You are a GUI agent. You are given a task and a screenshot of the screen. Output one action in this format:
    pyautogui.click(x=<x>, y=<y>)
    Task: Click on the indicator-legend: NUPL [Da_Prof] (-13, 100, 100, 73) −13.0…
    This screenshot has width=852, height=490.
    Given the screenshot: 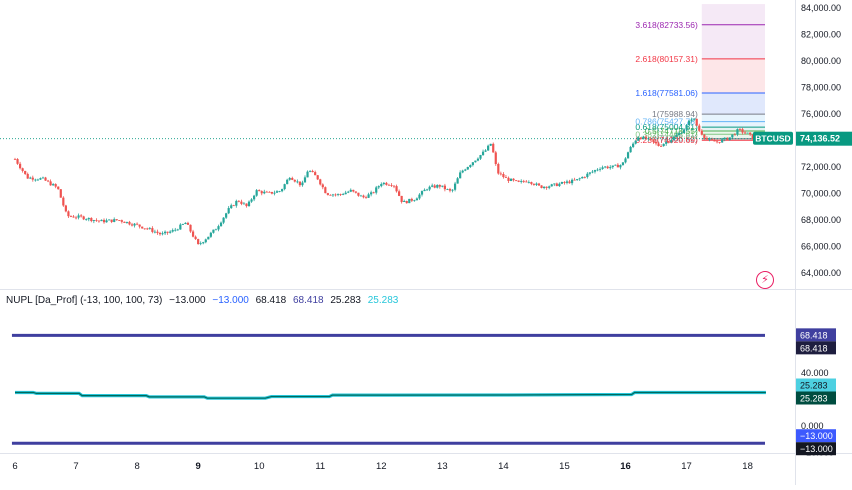 What is the action you would take?
    pyautogui.click(x=204, y=300)
    